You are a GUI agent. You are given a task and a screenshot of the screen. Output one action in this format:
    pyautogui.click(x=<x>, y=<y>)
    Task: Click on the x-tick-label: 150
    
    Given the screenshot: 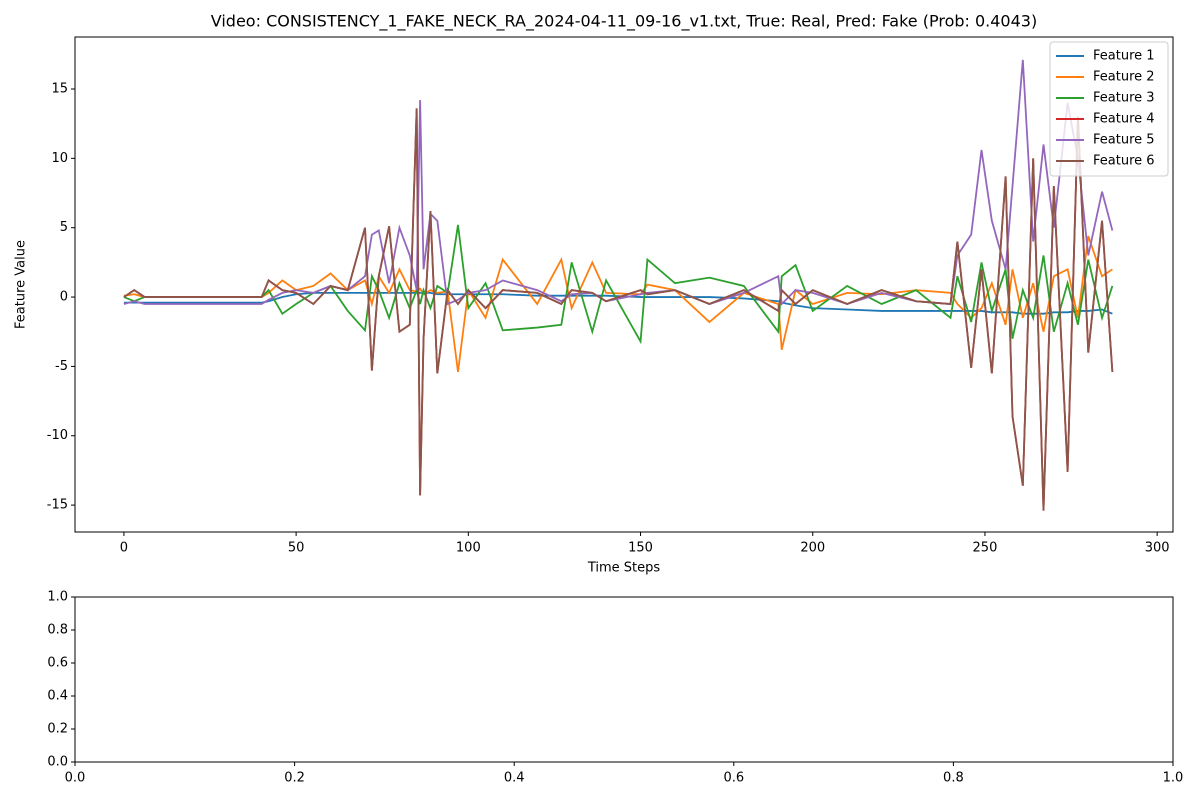 What is the action you would take?
    pyautogui.click(x=640, y=548)
    